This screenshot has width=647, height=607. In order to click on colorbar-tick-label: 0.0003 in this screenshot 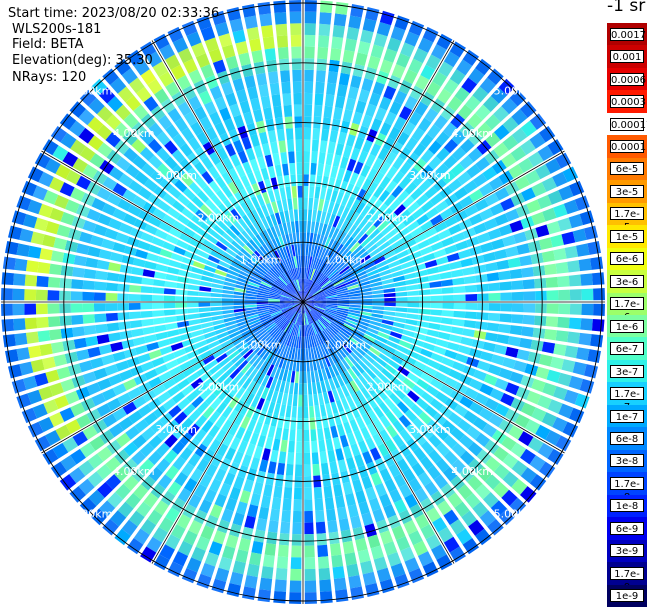, I will do `click(628, 102)`.